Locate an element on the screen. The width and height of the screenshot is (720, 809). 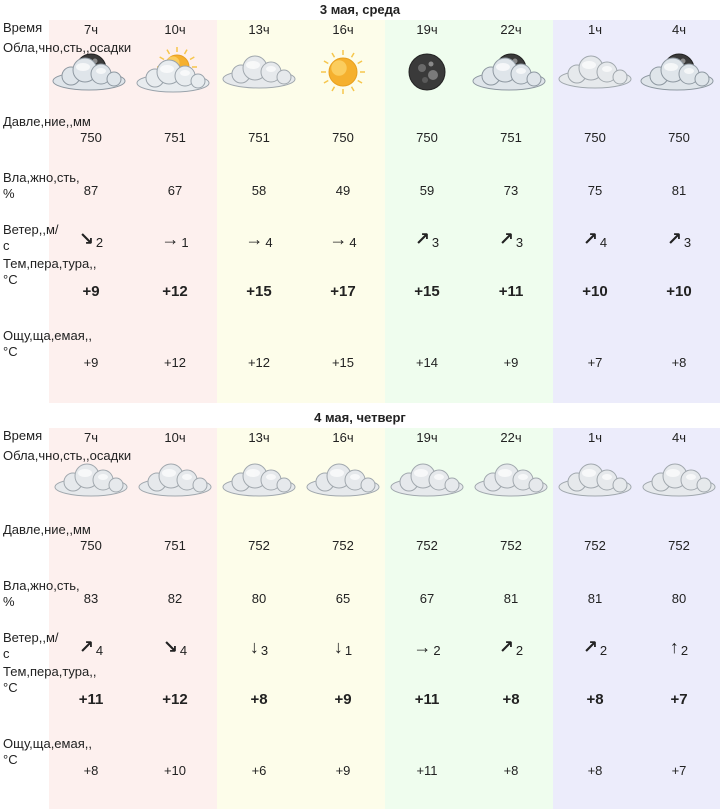
wind-cell: ↓ 1 is located at coordinates (343, 648).